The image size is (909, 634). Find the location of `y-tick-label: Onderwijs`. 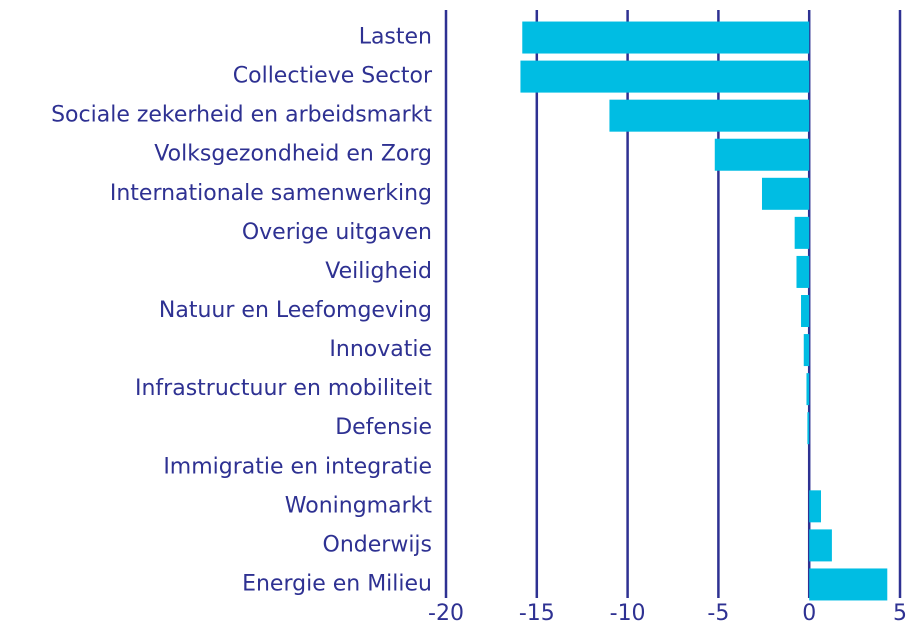

y-tick-label: Onderwijs is located at coordinates (377, 544).